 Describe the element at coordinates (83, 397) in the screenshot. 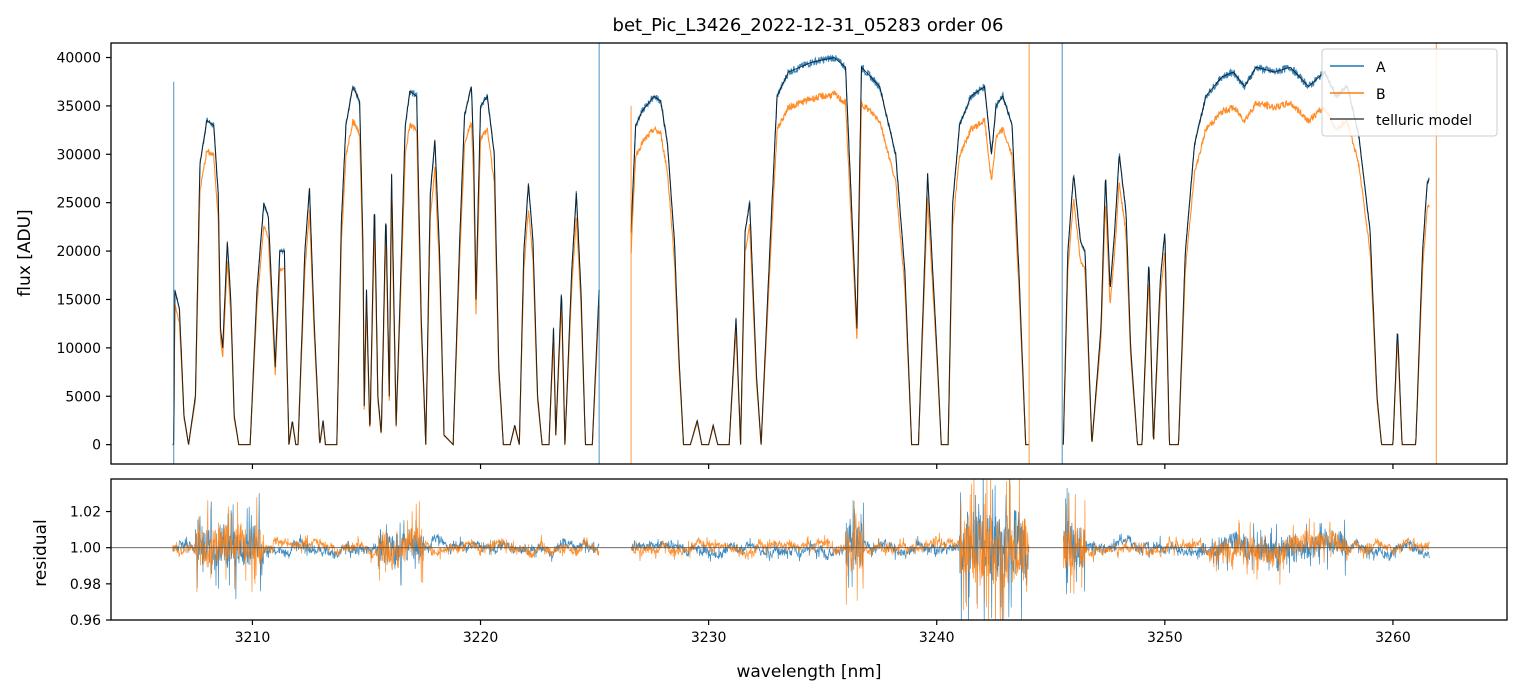

I see `flux-ytick-label: 5000` at that location.